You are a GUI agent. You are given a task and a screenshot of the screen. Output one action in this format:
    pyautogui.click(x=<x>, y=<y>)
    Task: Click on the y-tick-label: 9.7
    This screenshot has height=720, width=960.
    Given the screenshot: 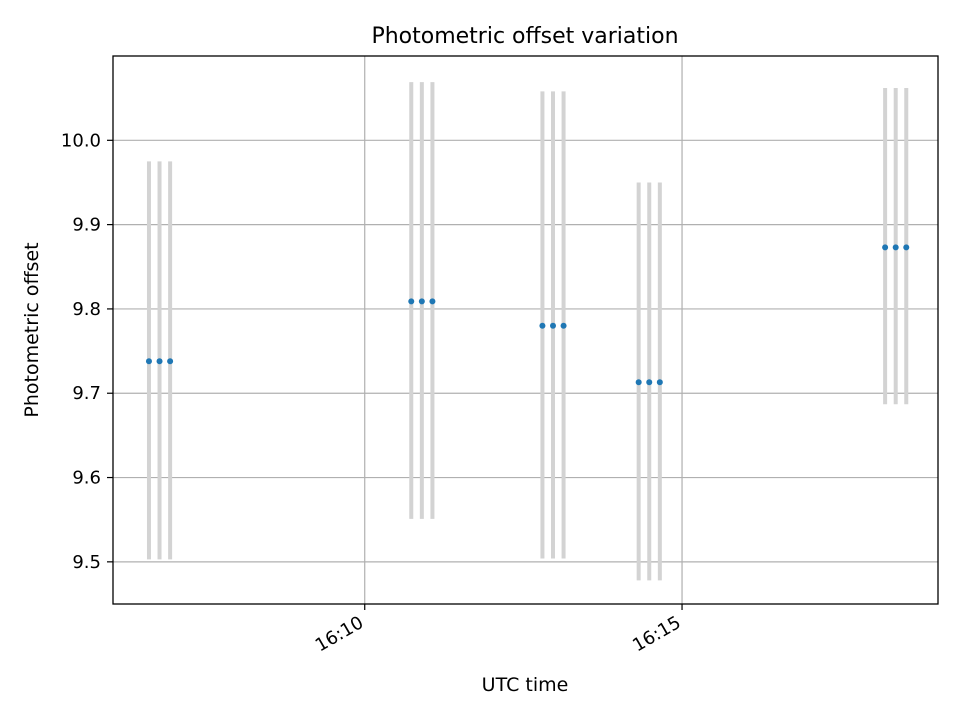 What is the action you would take?
    pyautogui.click(x=86, y=393)
    